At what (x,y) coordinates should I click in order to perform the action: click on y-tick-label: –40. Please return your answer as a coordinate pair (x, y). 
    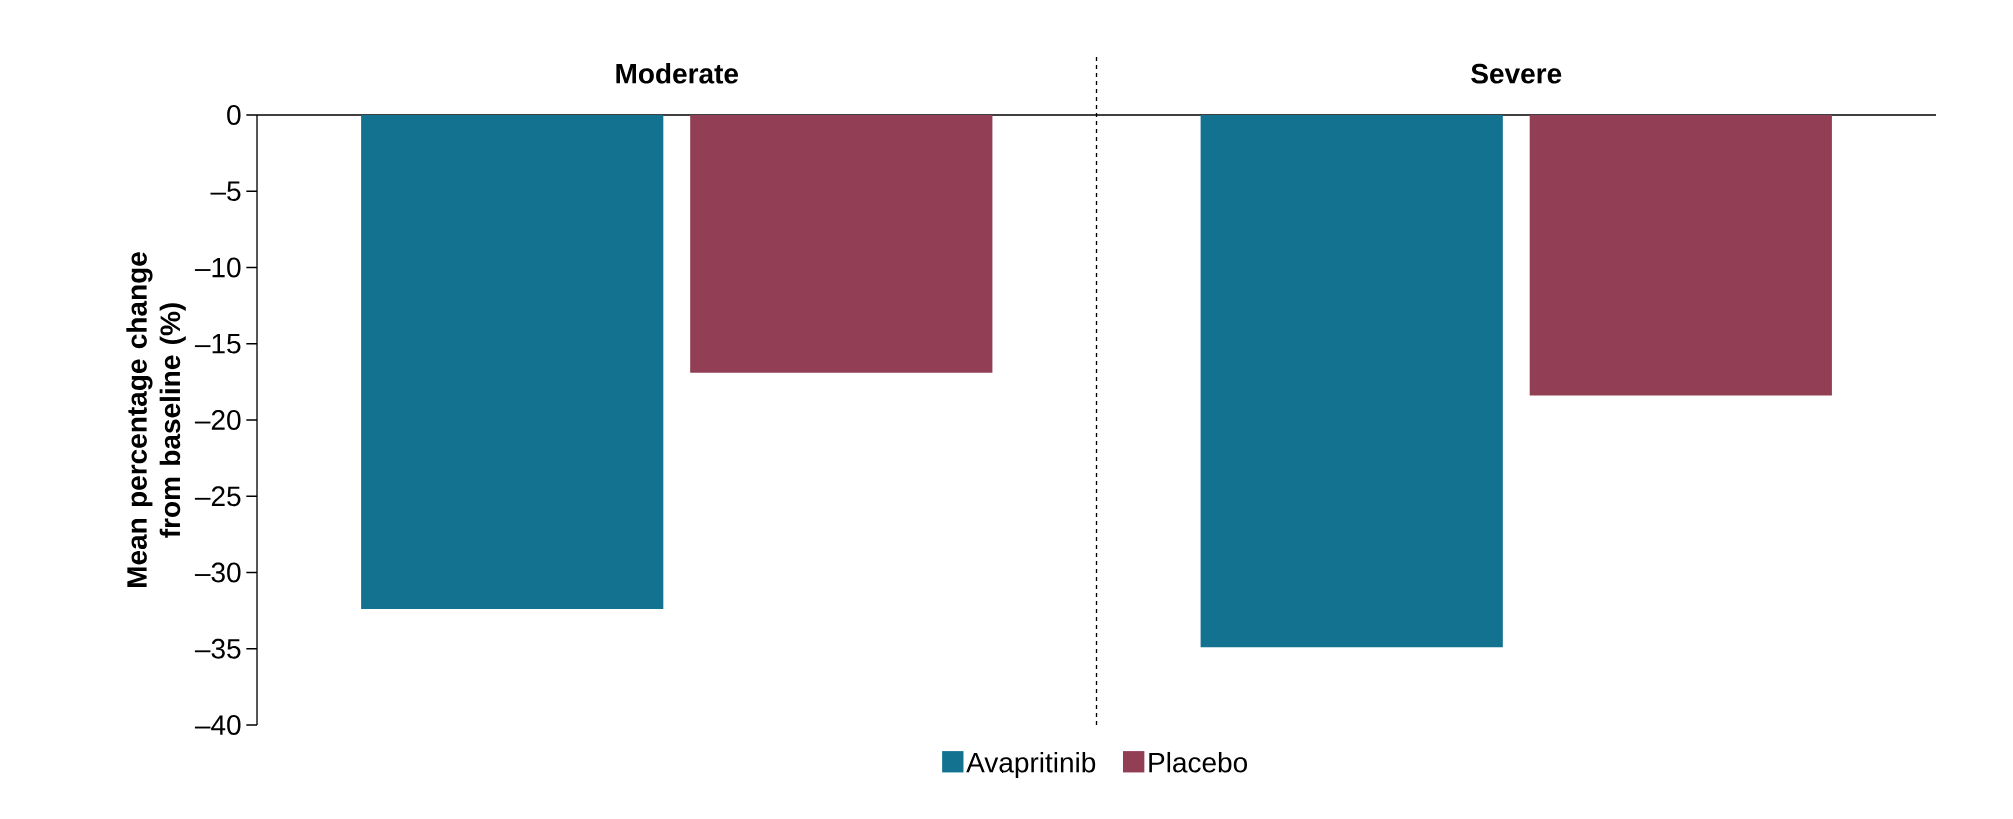
    Looking at the image, I should click on (217, 725).